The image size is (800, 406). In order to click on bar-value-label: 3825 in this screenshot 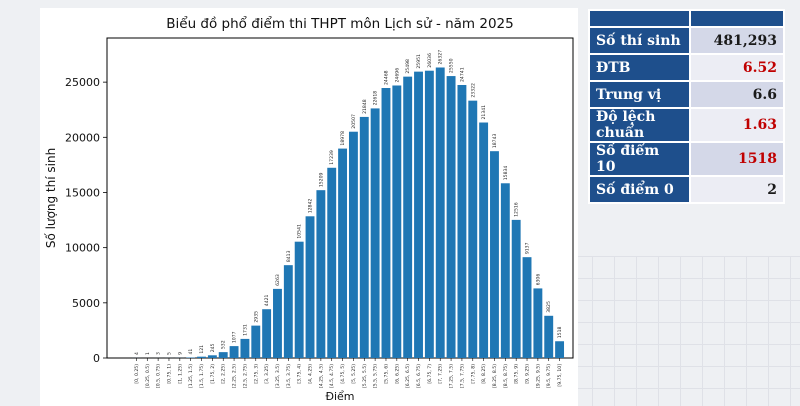, I will do `click(549, 307)`.